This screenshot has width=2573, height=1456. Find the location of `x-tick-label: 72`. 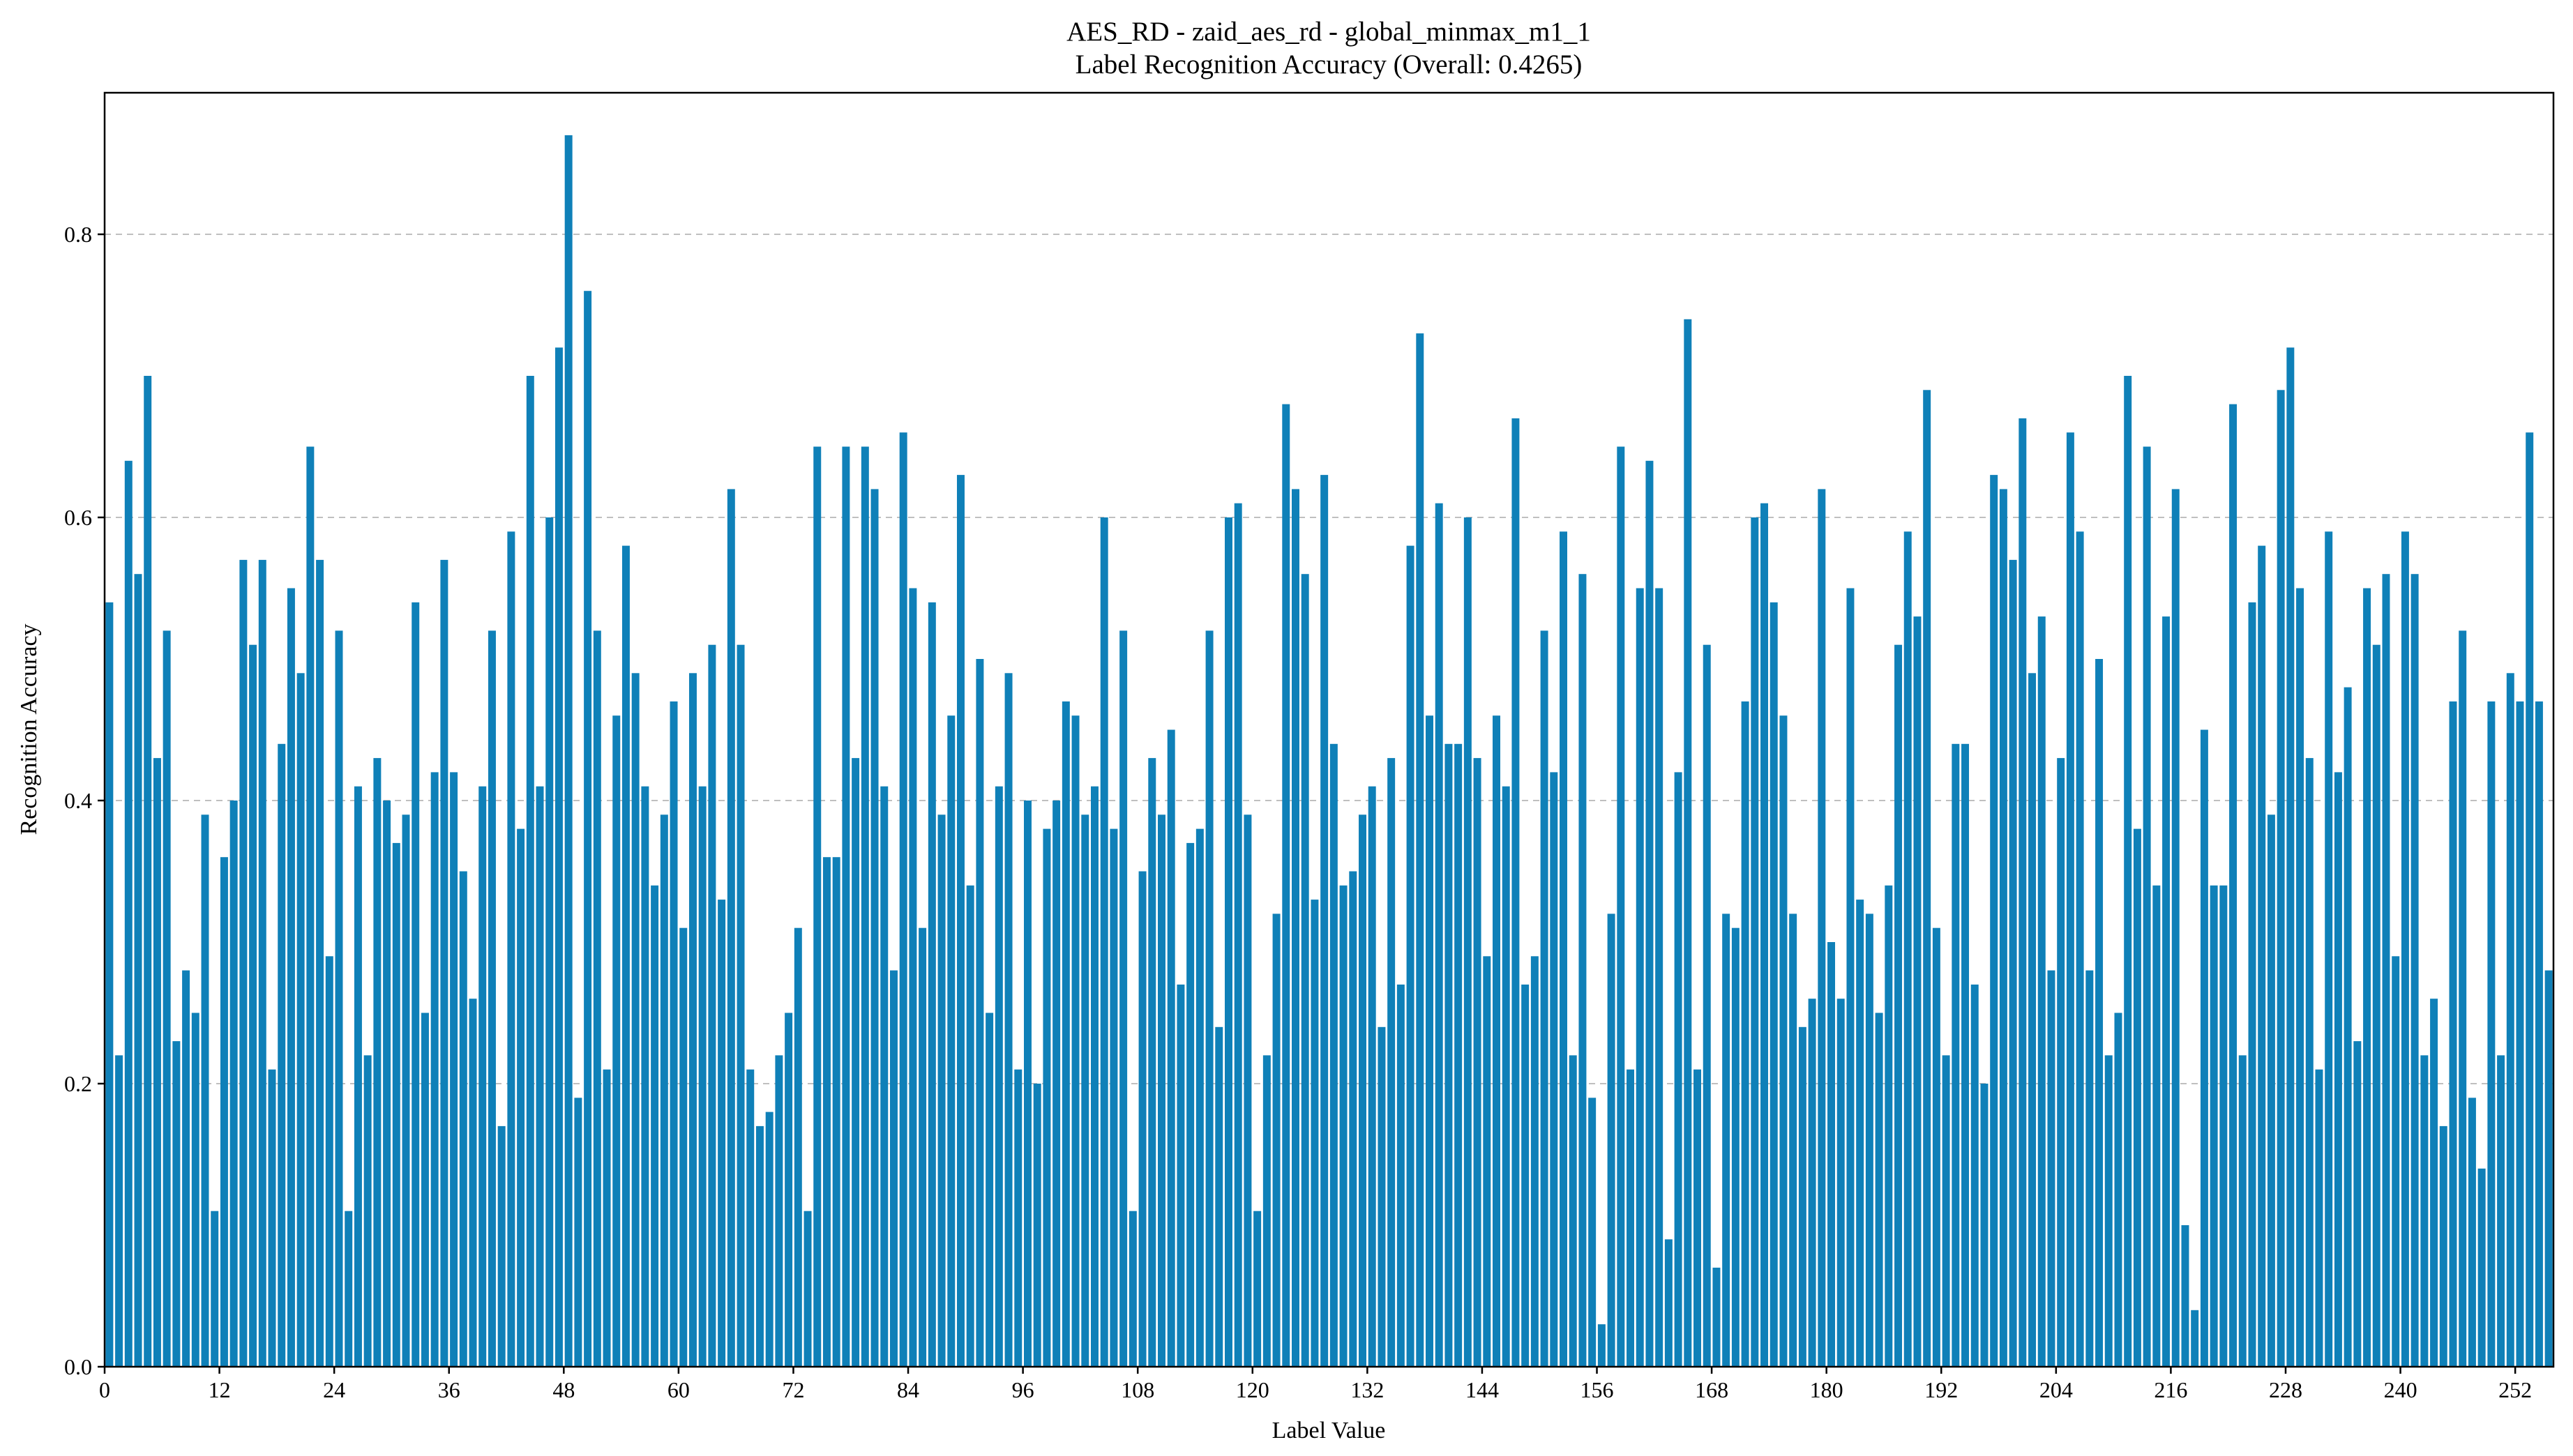

x-tick-label: 72 is located at coordinates (793, 1389).